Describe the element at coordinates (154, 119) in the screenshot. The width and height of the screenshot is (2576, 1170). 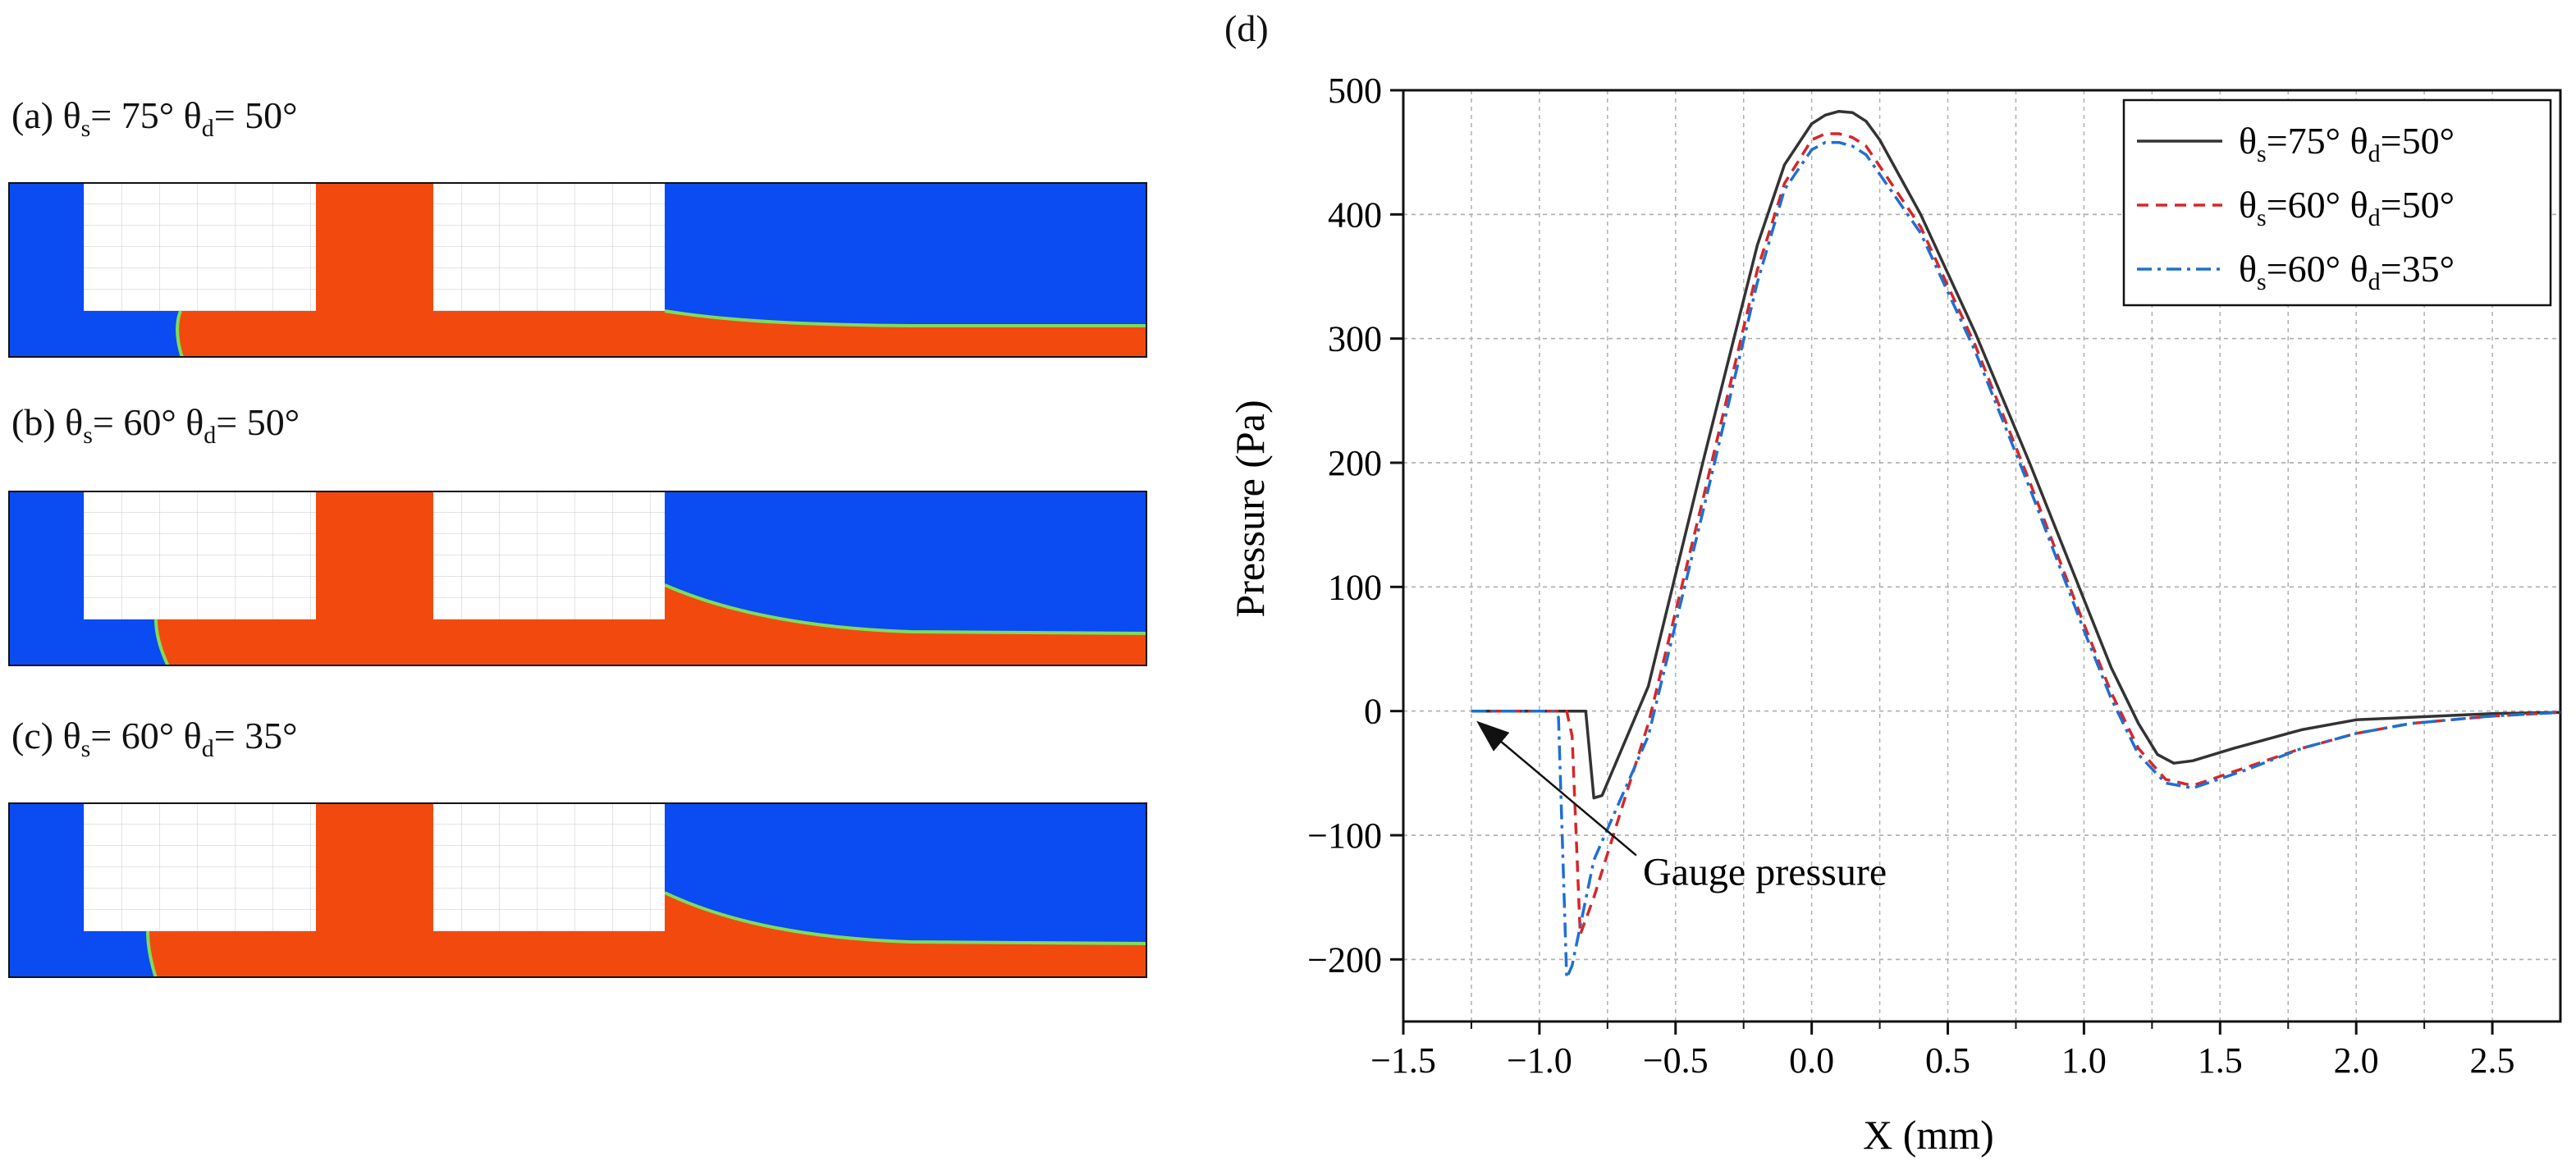
I see `panel-a-label: (a) θs= 75° θd= 50°` at that location.